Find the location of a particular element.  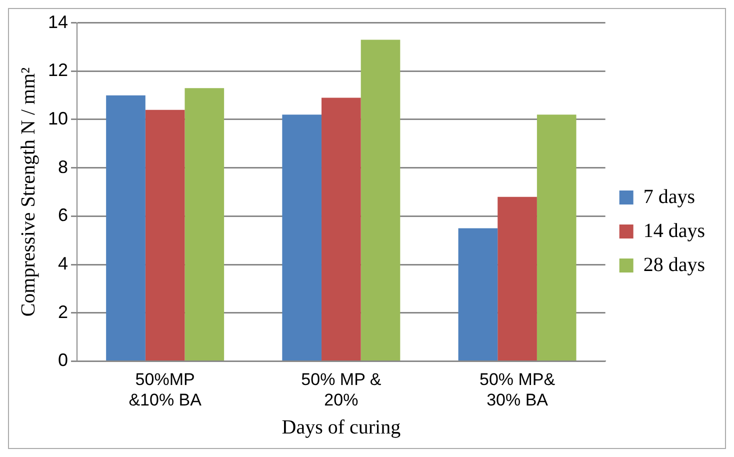

y-tick-label: 2 is located at coordinates (63, 312).